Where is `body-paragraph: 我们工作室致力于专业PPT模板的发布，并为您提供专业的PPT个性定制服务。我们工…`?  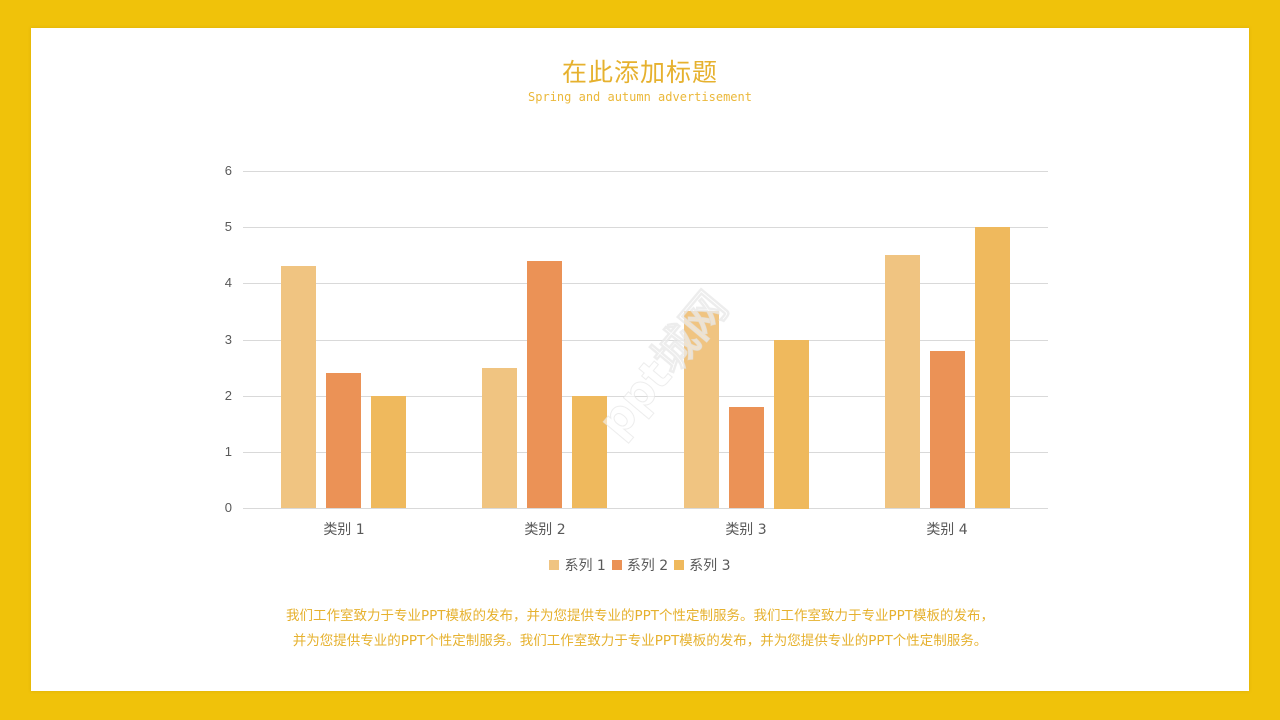
body-paragraph: 我们工作室致力于专业PPT模板的发布，并为您提供专业的PPT个性定制服务。我们工… is located at coordinates (640, 629).